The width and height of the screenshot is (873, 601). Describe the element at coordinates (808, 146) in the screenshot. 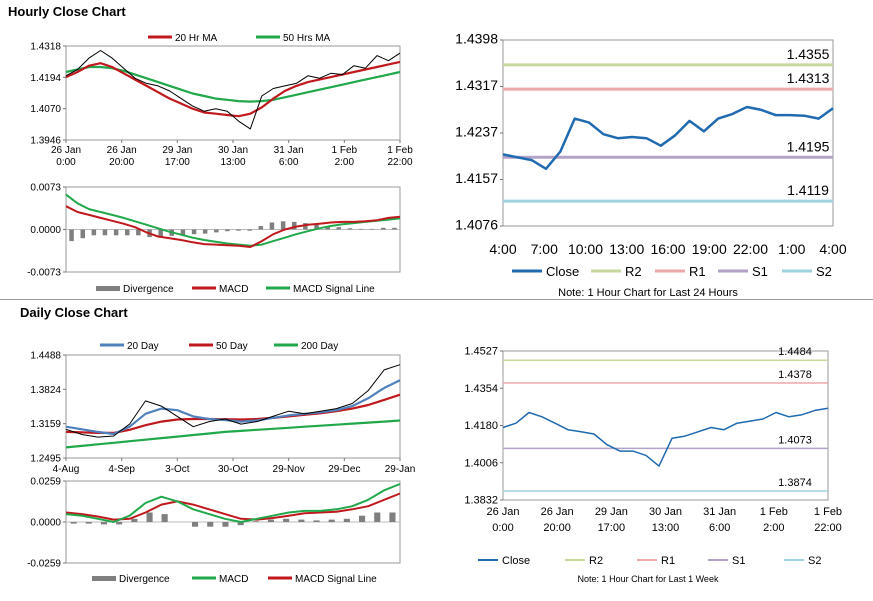

I see `hourly-24h-level-label: 1.4195` at that location.